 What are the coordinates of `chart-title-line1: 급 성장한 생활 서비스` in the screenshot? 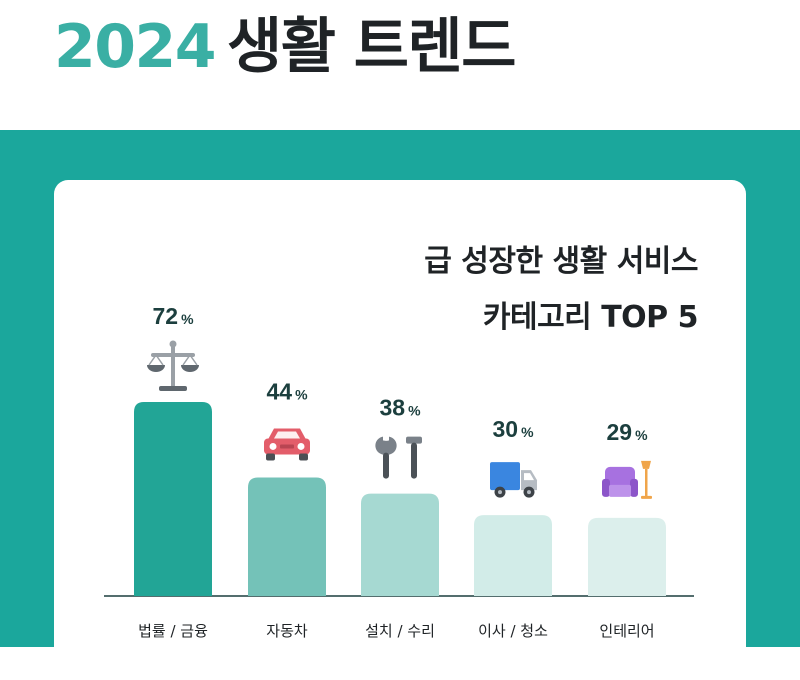 It's located at (561, 261).